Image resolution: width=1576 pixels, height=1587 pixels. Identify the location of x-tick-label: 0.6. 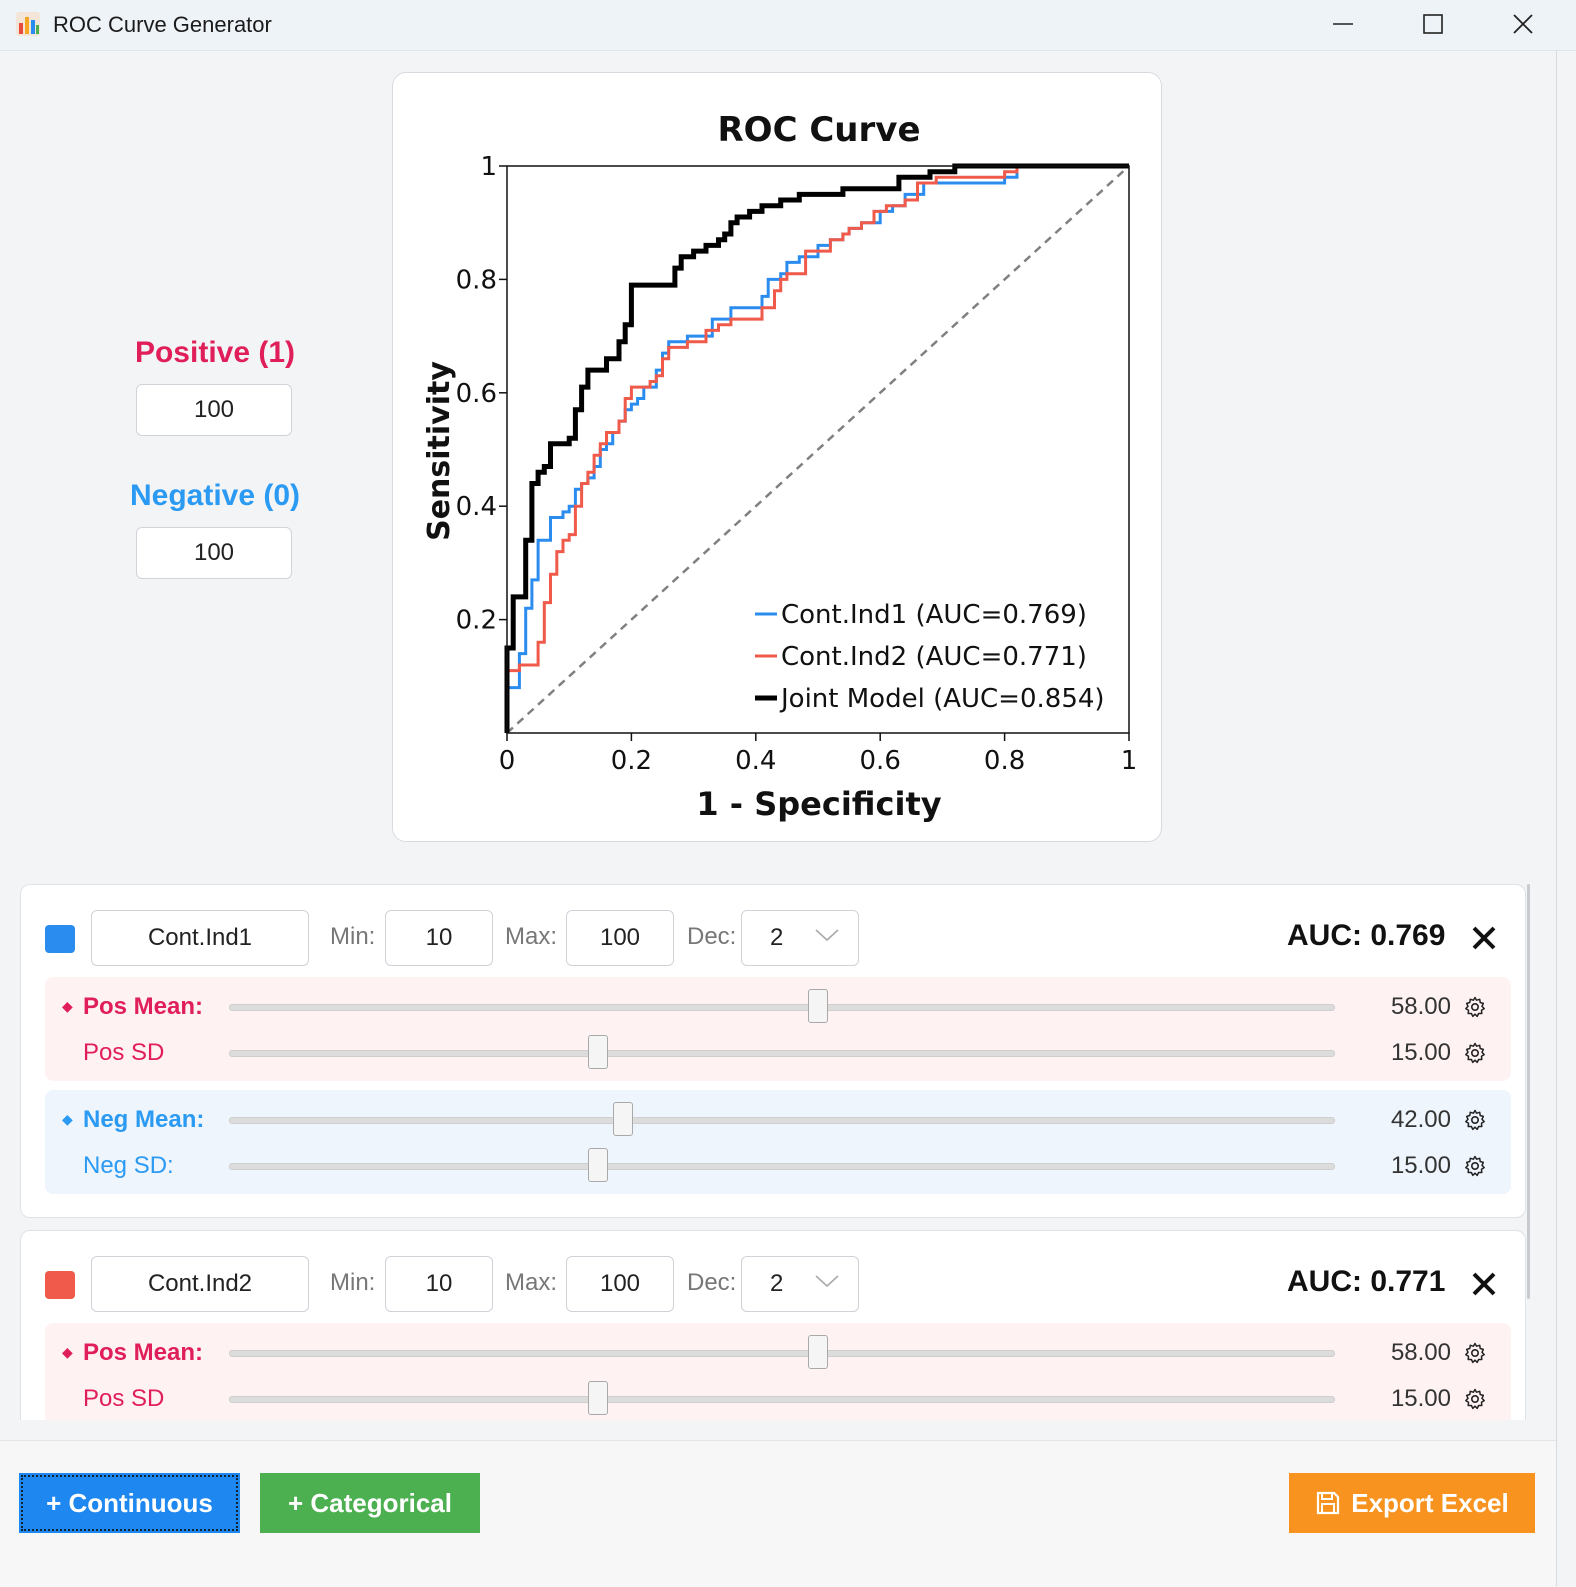
(880, 761).